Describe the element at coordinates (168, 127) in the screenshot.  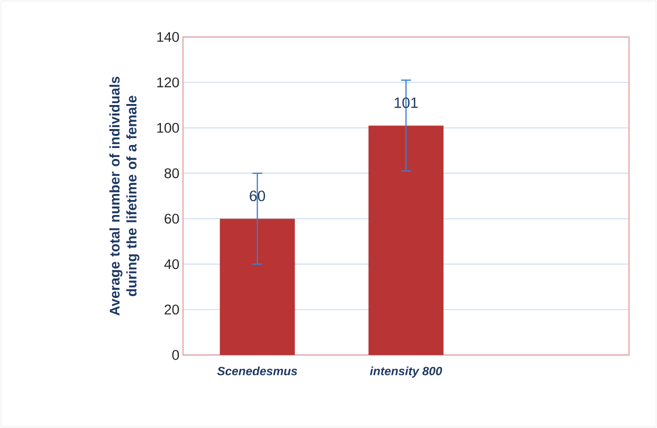
I see `y-tick-label: 100` at that location.